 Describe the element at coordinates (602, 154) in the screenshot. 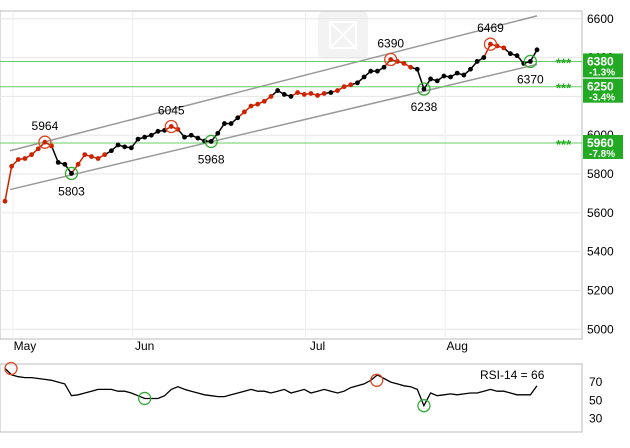

I see `level-change: -7.8%` at that location.